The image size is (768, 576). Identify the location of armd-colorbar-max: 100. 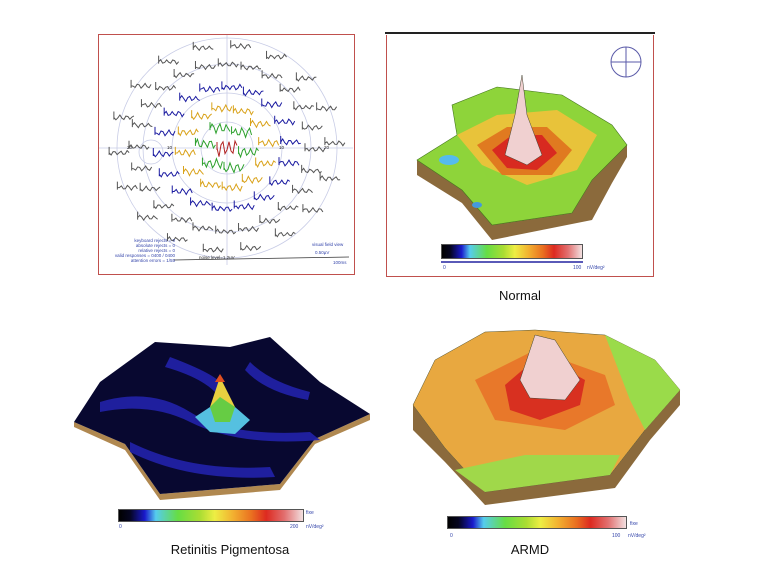
(616, 536).